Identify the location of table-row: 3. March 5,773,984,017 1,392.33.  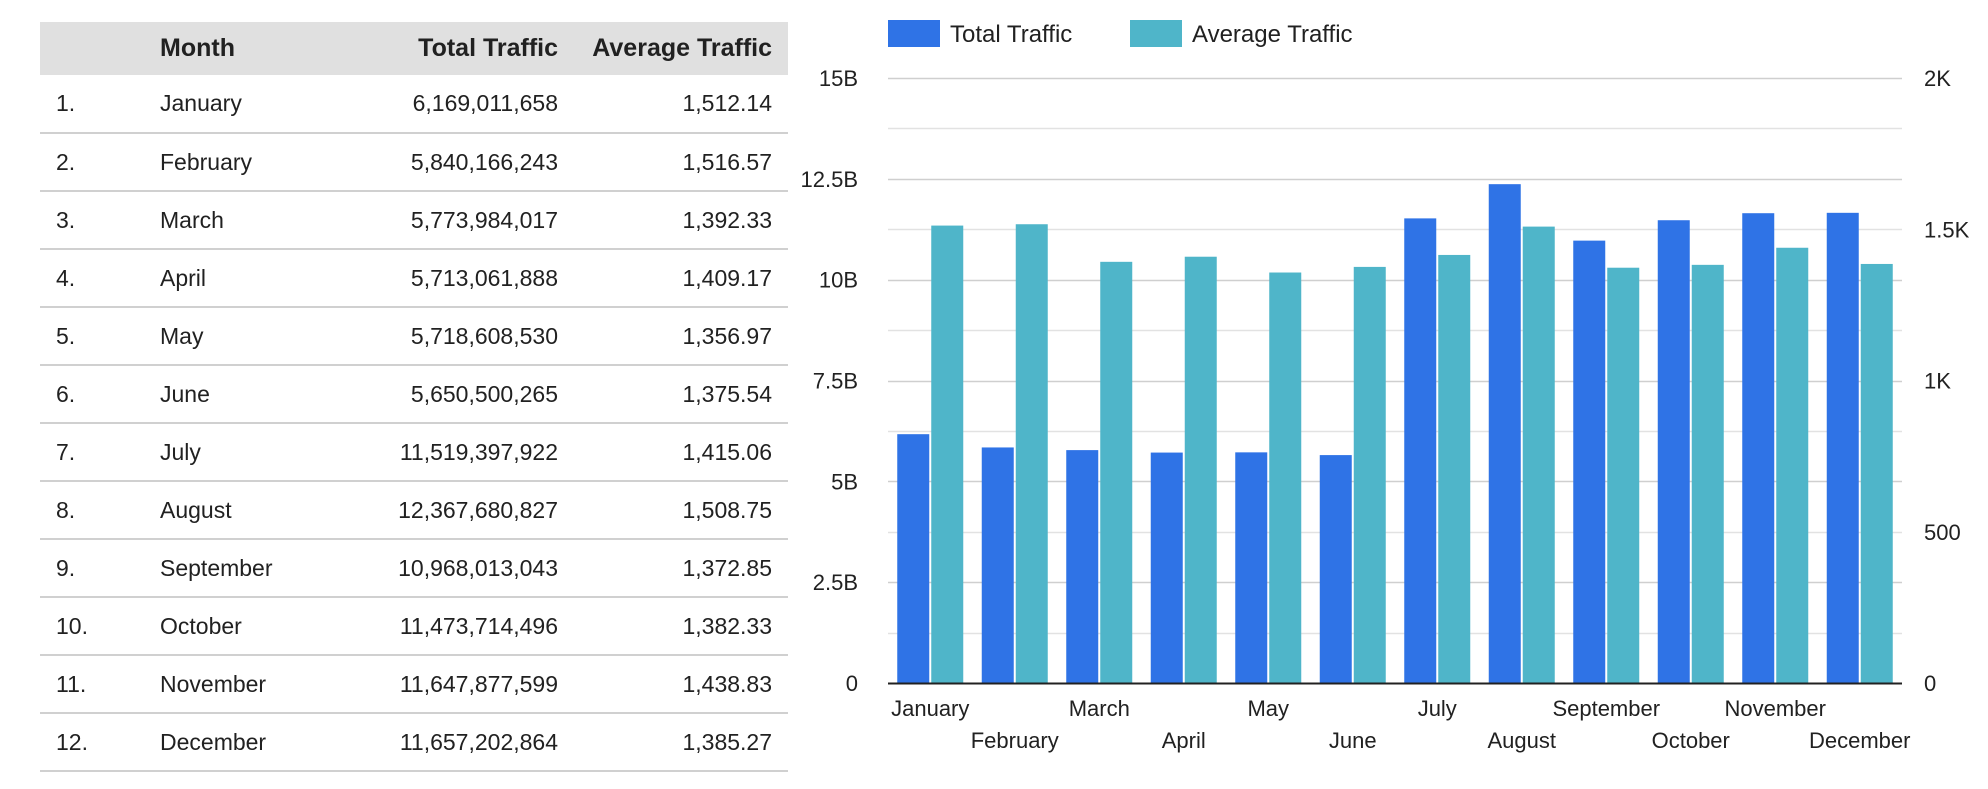
(414, 220).